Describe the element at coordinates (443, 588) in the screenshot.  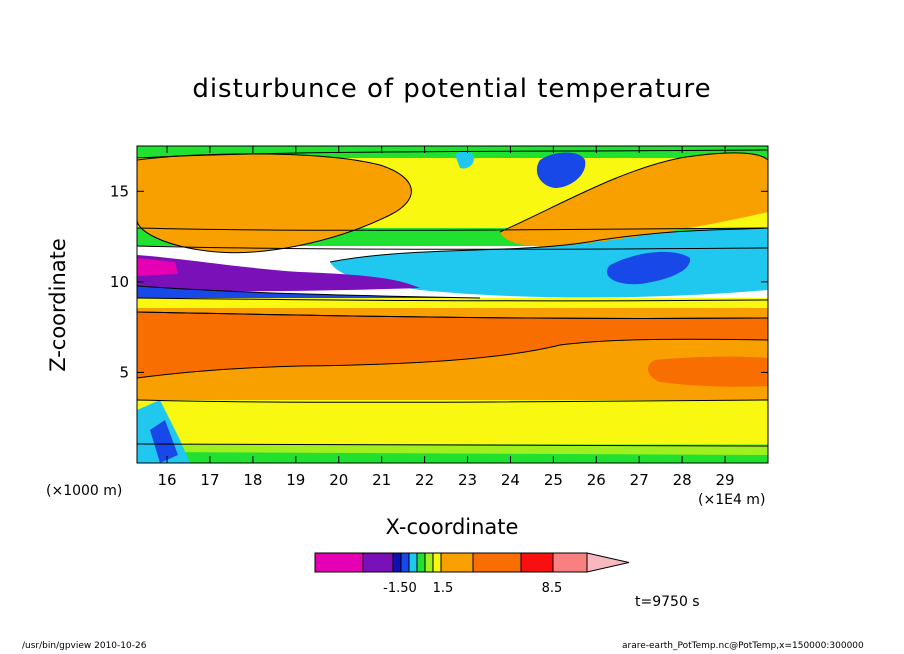
I see `colorbar-label: 1.5` at that location.